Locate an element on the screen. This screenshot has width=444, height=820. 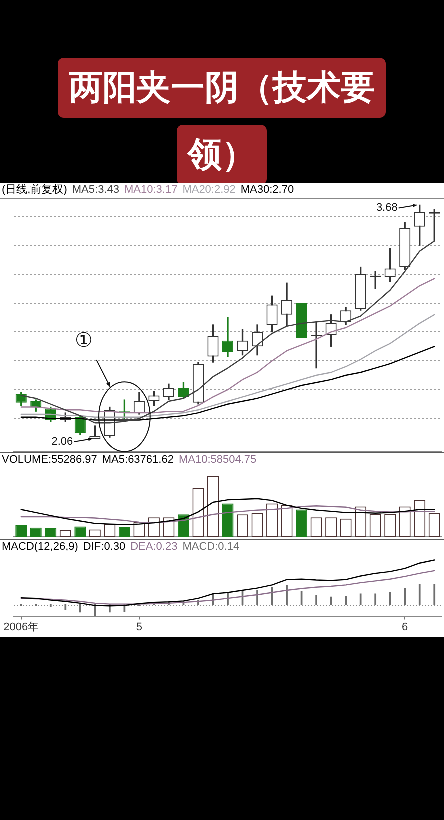
chart-title: 两阳夹一阴（技术要领） is located at coordinates (222, 121).